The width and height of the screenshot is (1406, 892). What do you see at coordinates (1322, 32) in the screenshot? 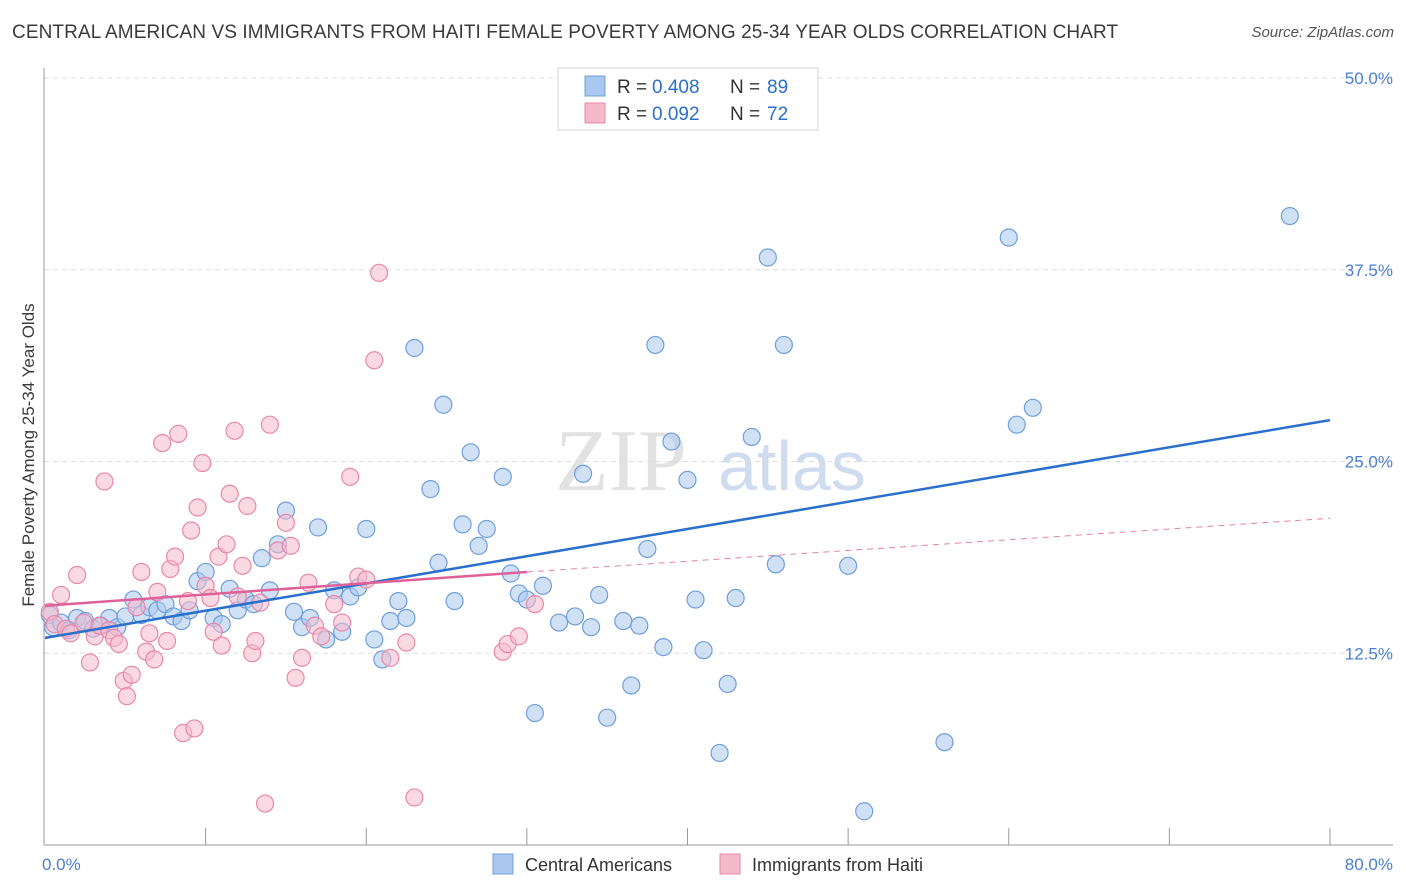
I see `chart-source: Source: ZipAtlas.com` at bounding box center [1322, 32].